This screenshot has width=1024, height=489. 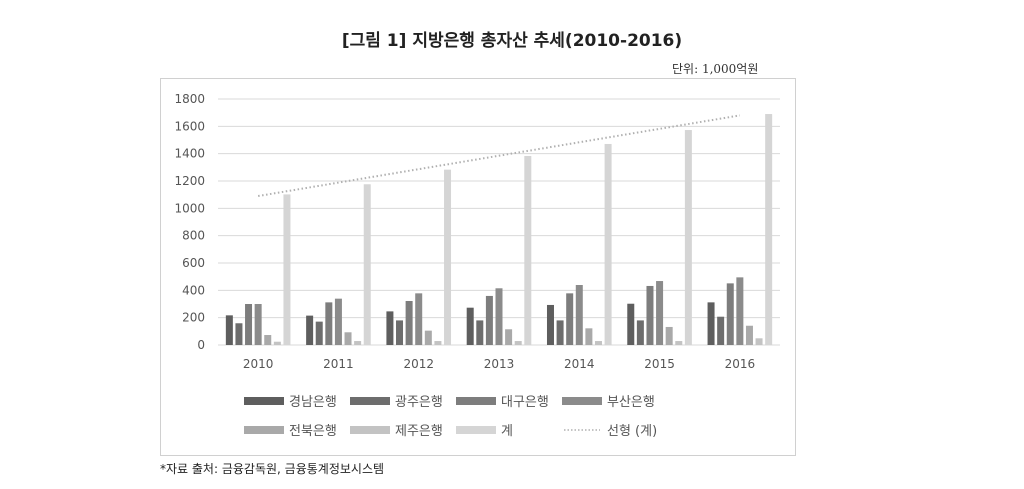 What do you see at coordinates (740, 364) in the screenshot?
I see `x-tick-label: 2016` at bounding box center [740, 364].